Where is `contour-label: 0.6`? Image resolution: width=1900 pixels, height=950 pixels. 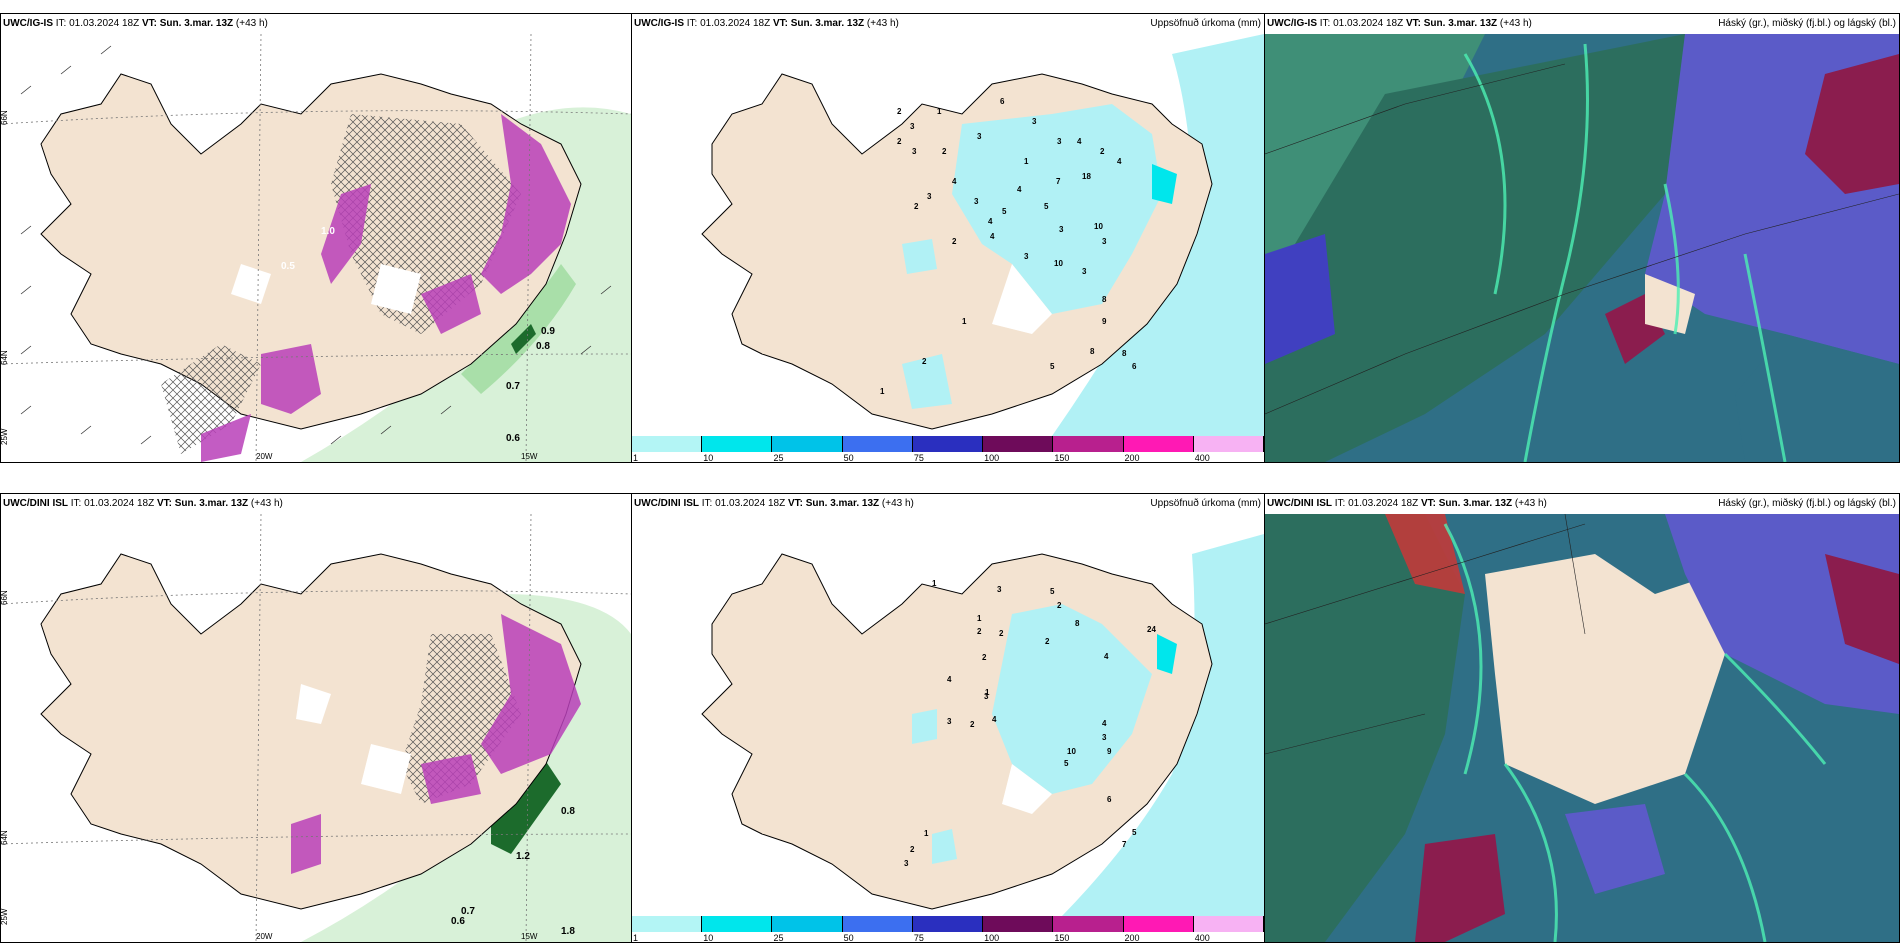 contour-label: 0.6 is located at coordinates (513, 438).